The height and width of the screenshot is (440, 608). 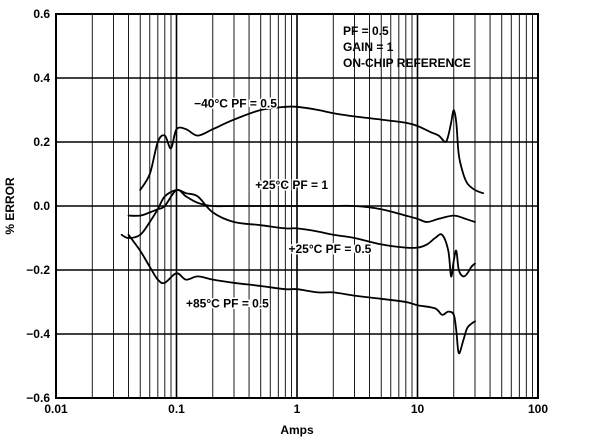 I want to click on x-tick-label: 1, so click(x=297, y=409).